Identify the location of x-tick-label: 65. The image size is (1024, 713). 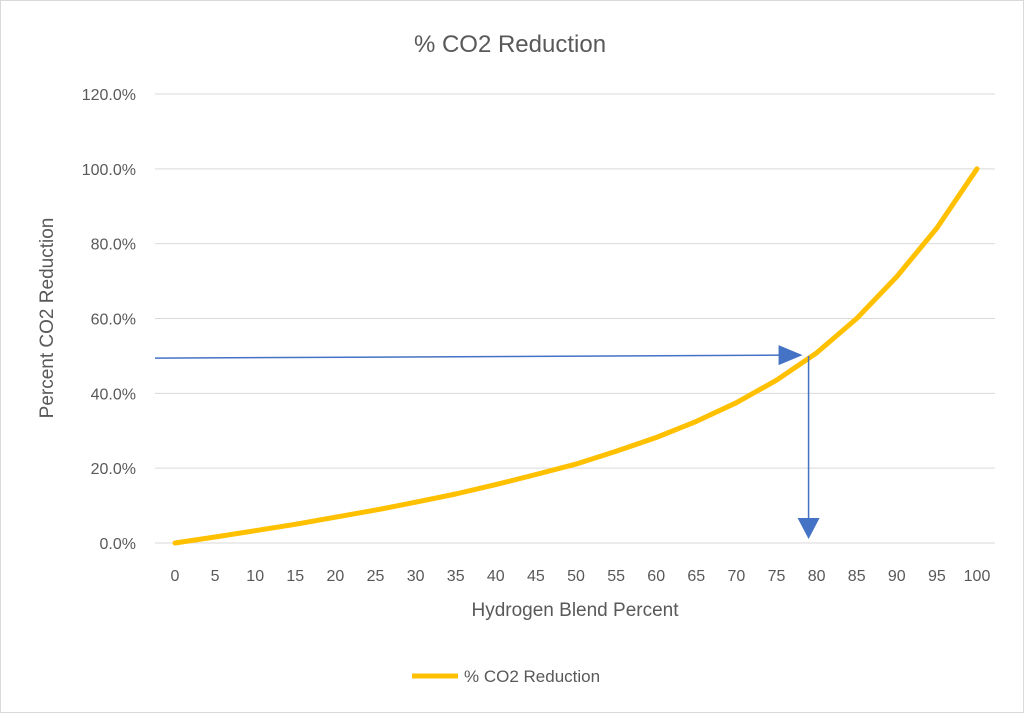
(696, 576).